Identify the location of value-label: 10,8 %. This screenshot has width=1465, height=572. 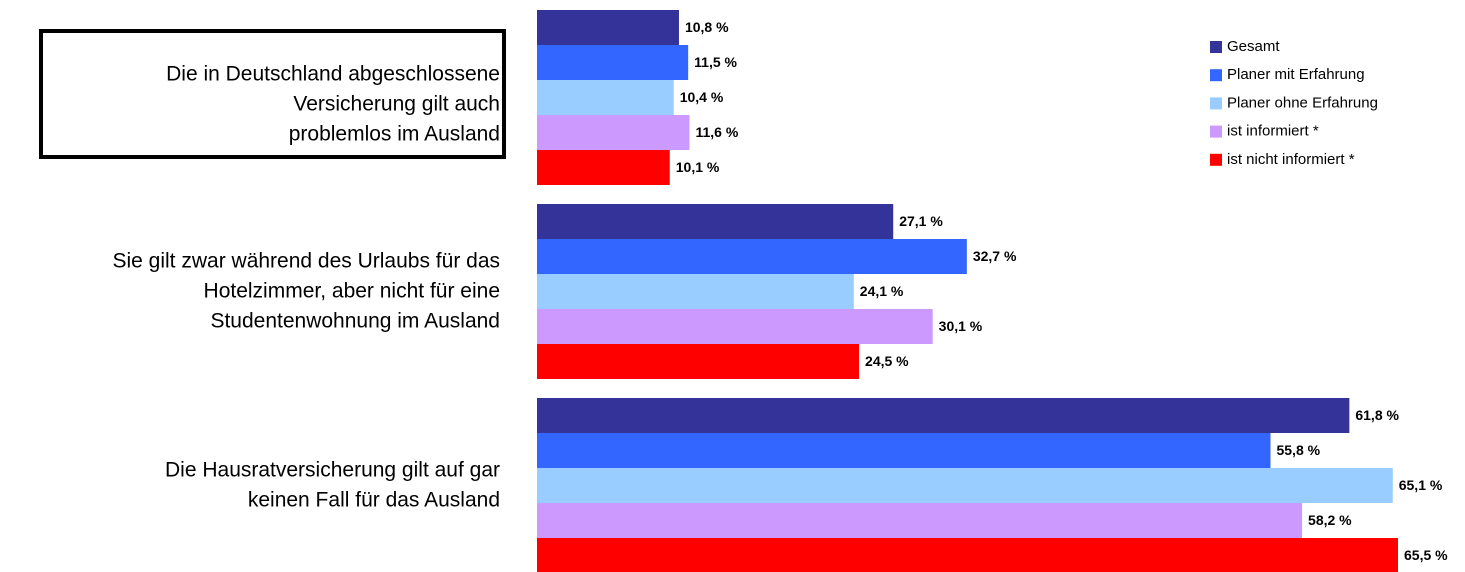
(707, 27).